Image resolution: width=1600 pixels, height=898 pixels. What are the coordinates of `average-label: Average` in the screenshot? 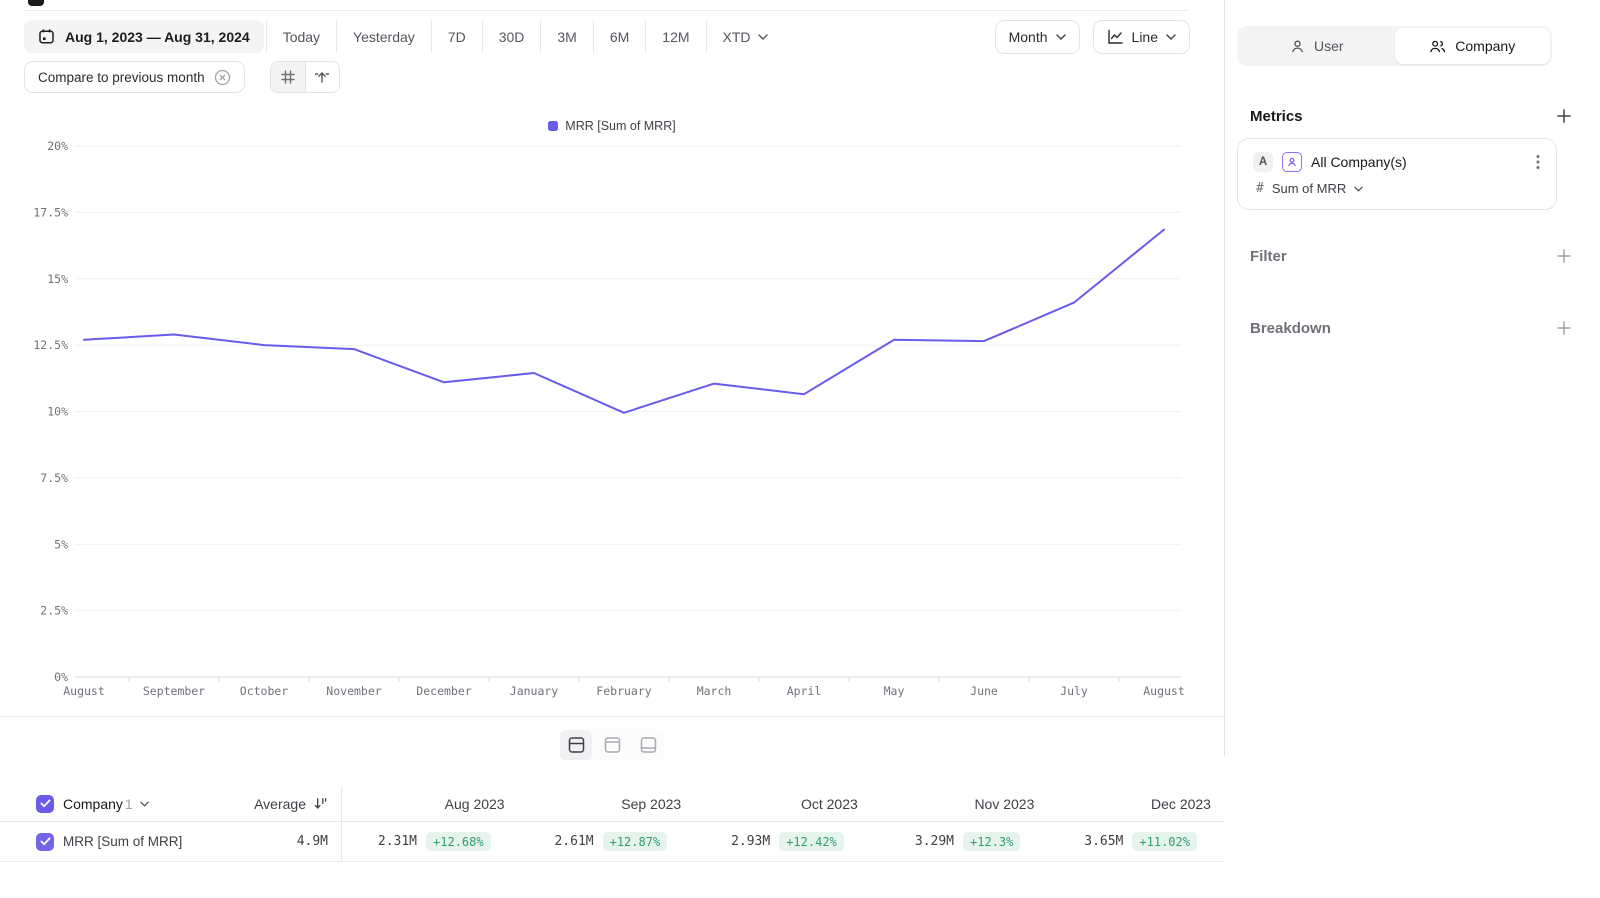 It's located at (280, 803).